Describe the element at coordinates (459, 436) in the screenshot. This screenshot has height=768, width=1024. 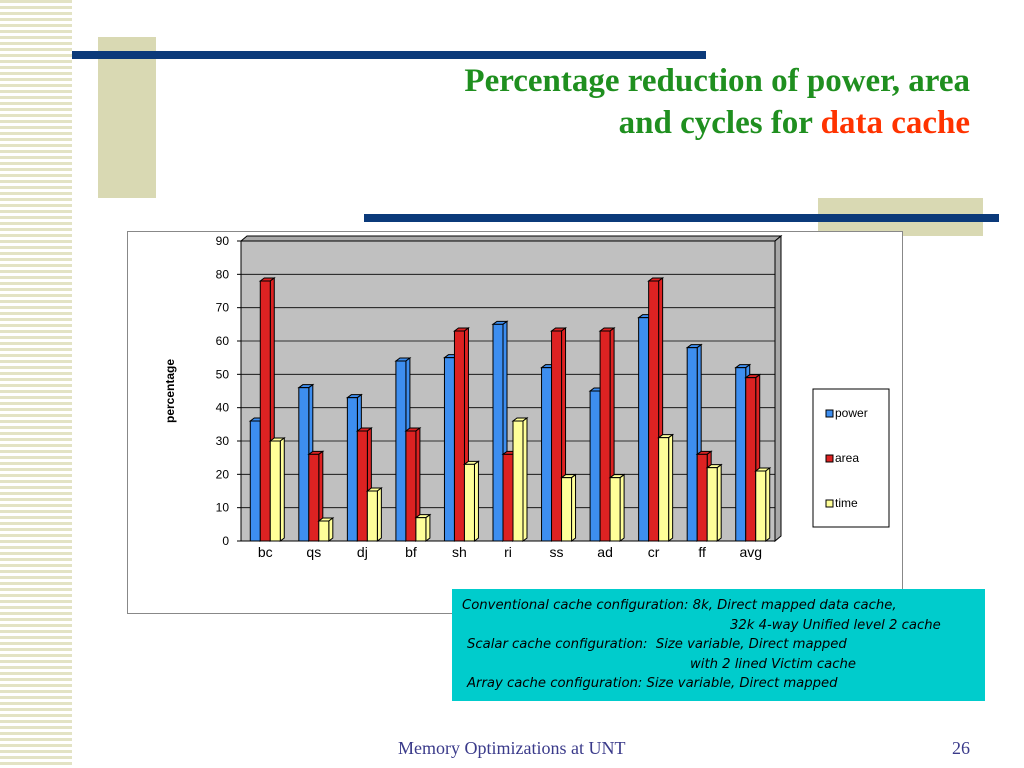
I see `bar-area-sh` at that location.